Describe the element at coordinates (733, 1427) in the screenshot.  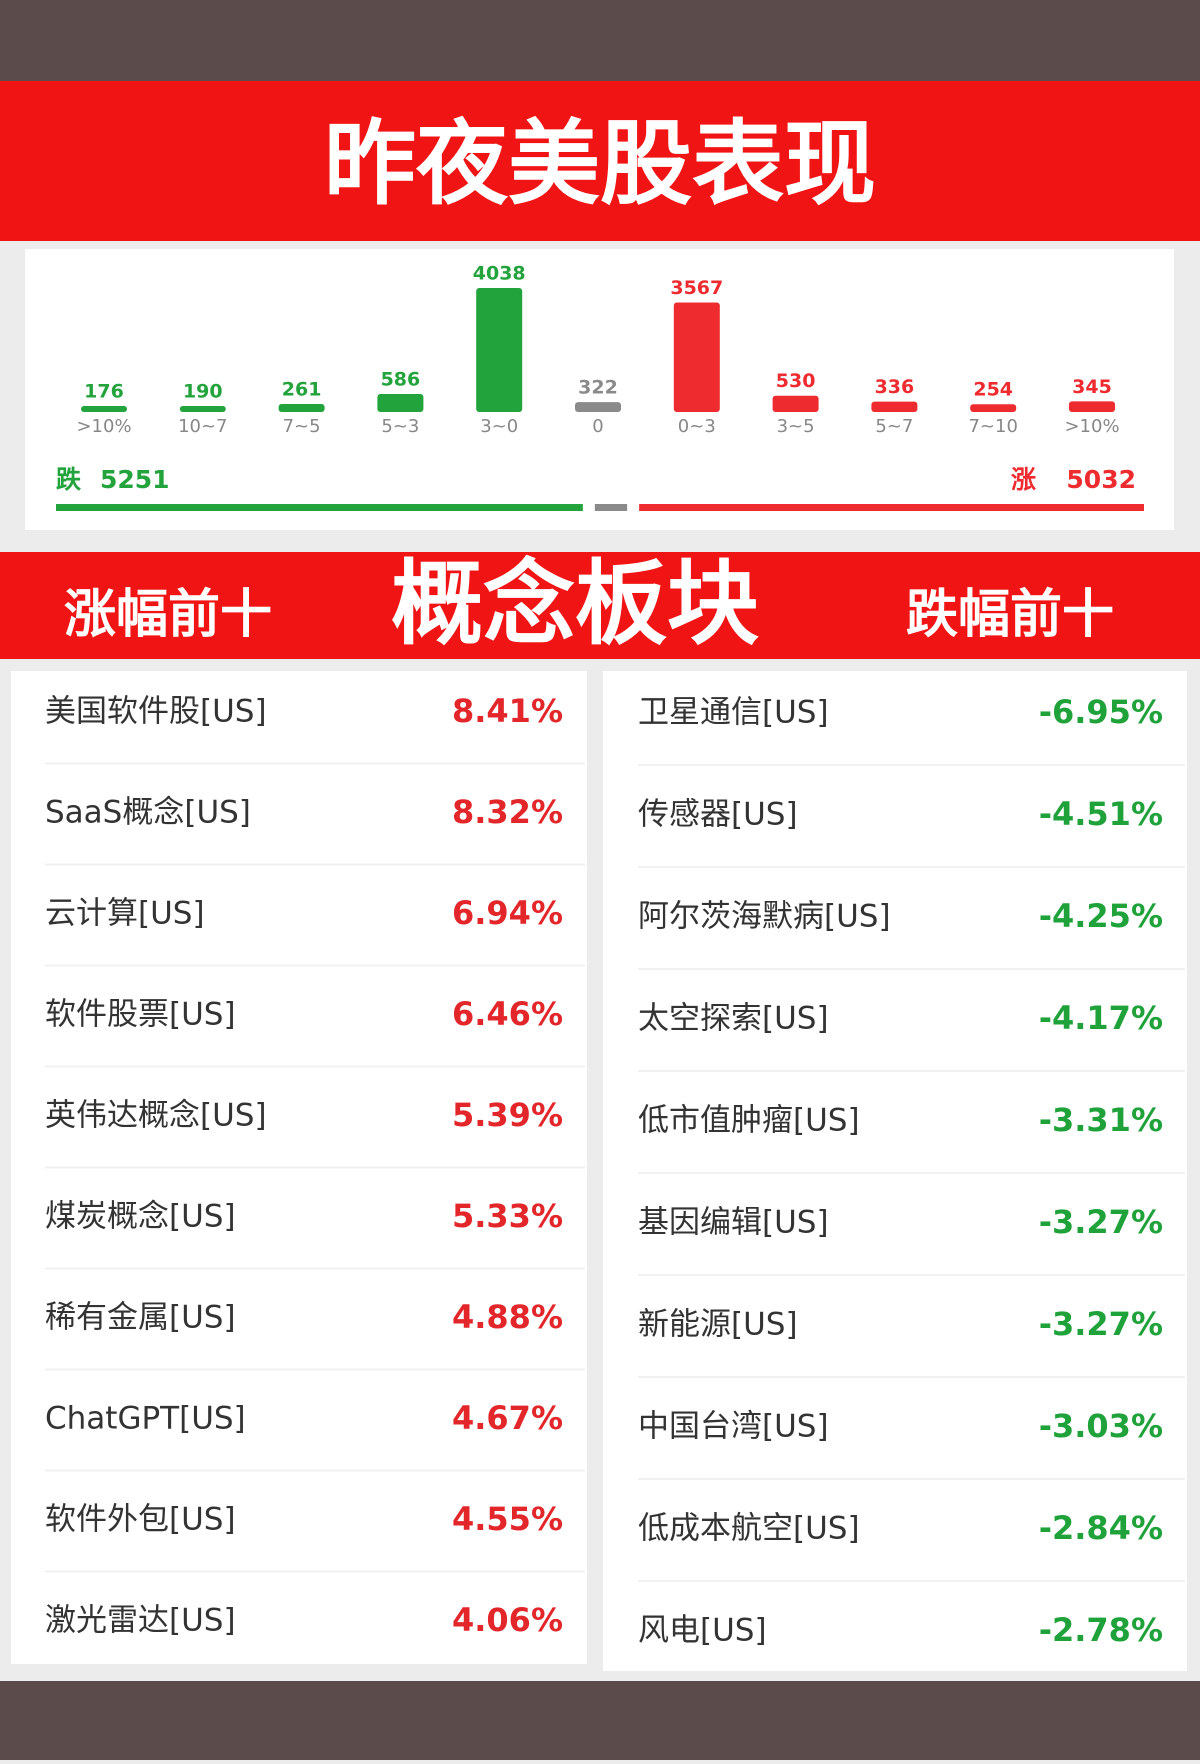
I see `concept-name: 中国台湾[US]` at that location.